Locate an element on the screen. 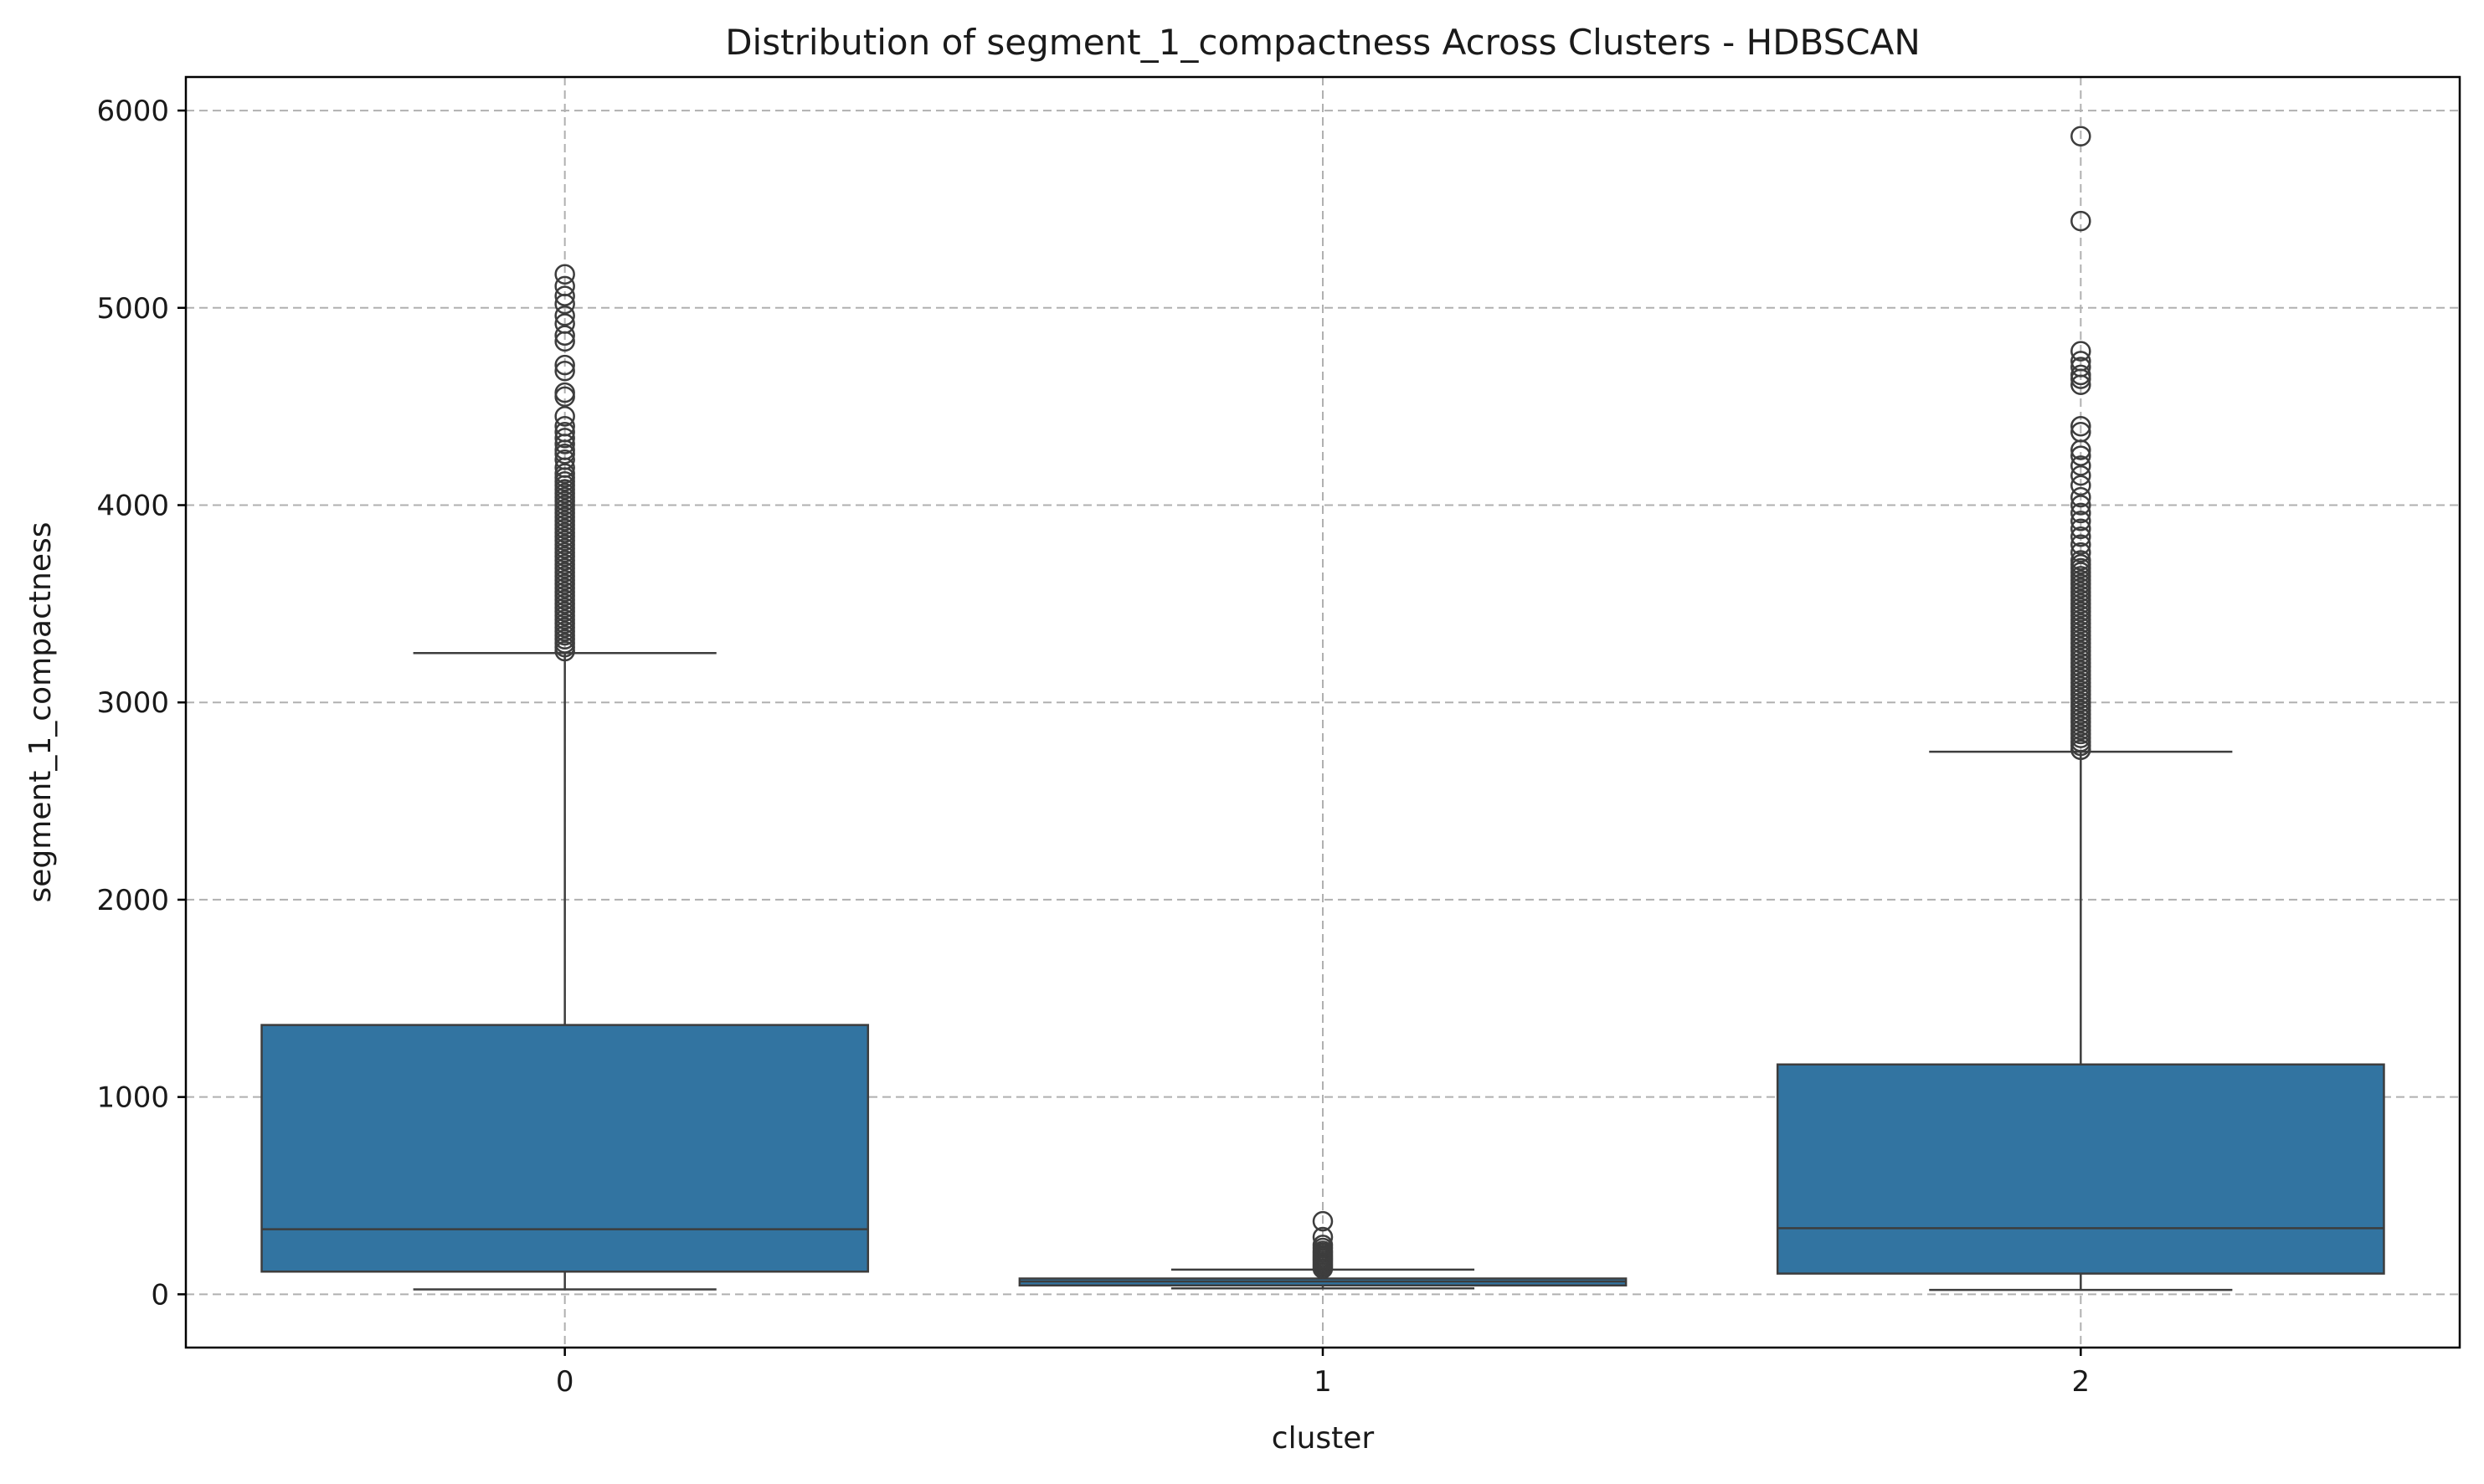  y-tick-label: 1000 is located at coordinates (132, 1098).